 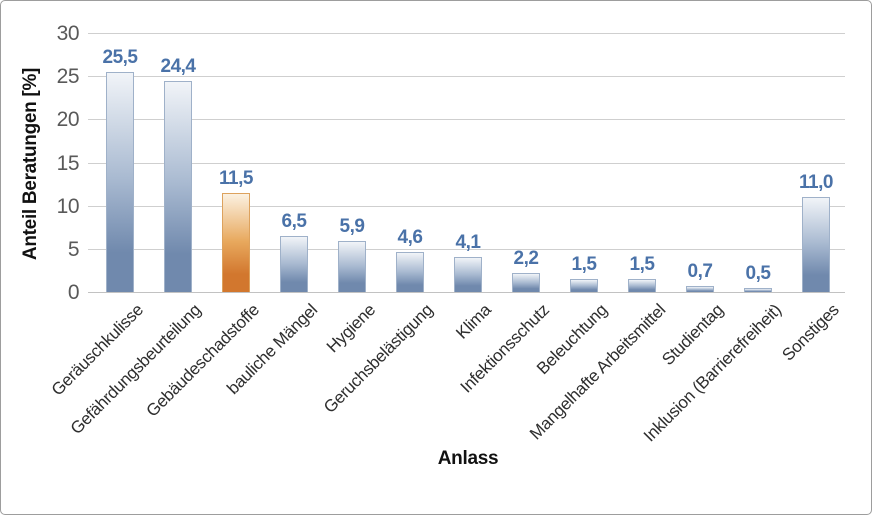 I want to click on y-tick-label: 10, so click(x=68, y=206).